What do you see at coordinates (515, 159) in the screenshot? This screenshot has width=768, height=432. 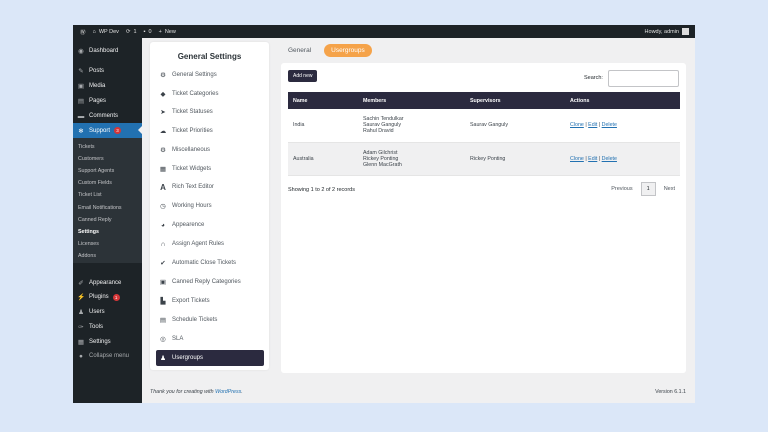 I see `group-supervisors: Rickey Ponting` at bounding box center [515, 159].